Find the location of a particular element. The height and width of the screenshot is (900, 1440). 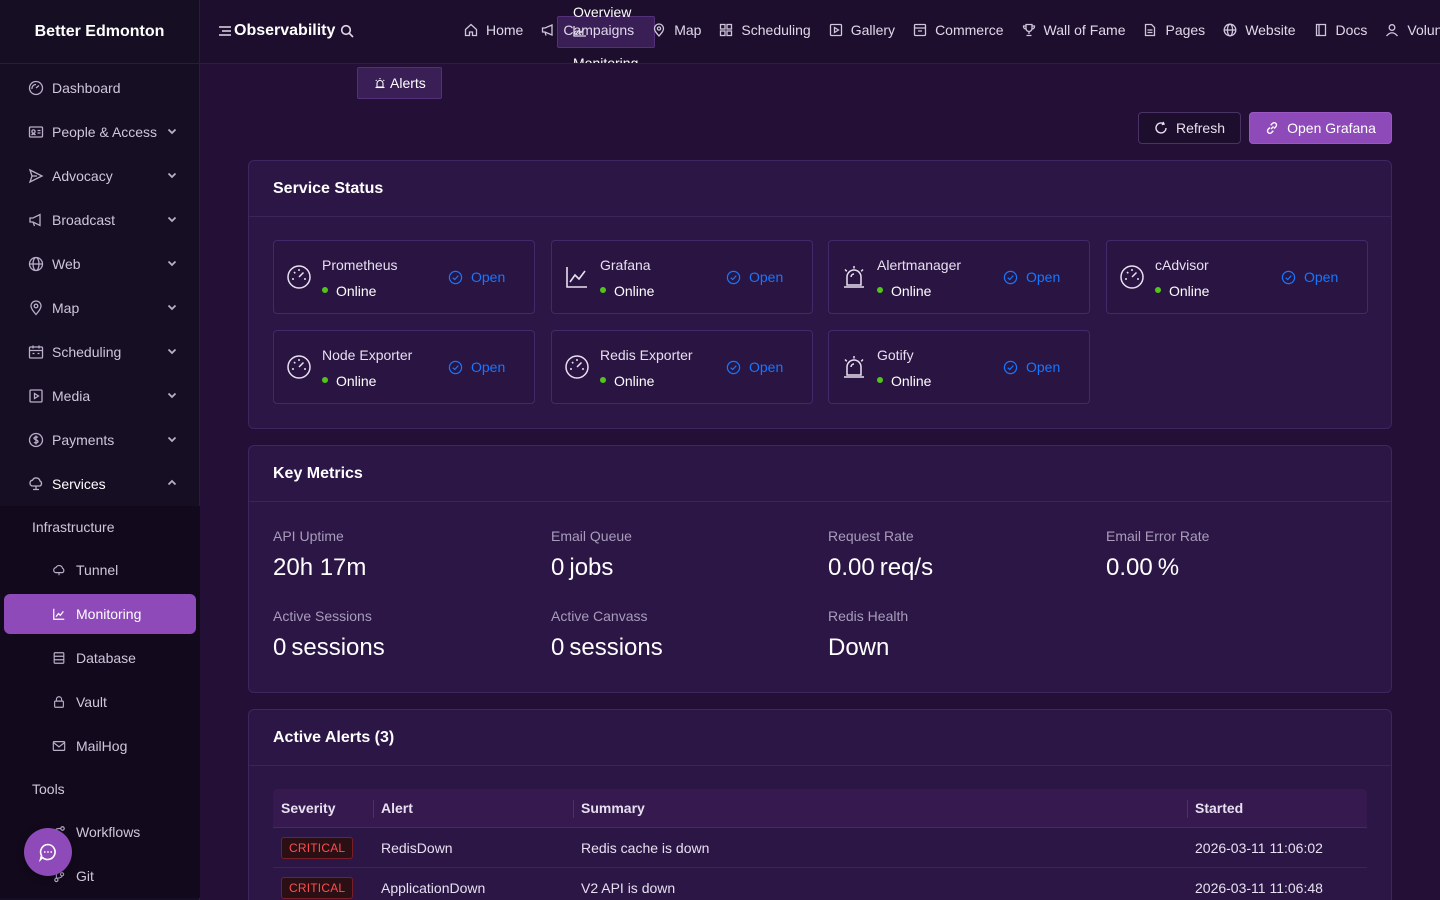

topnav-website: Website is located at coordinates (1259, 30).